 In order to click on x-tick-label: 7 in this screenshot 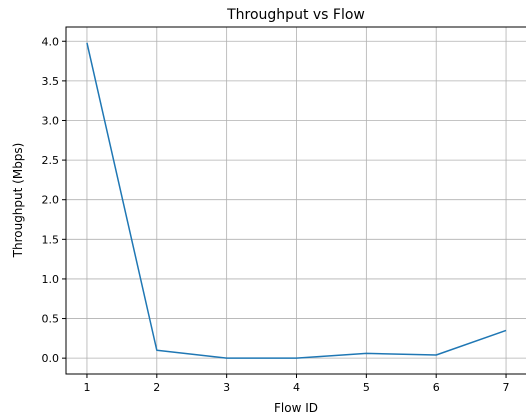, I will do `click(506, 387)`.